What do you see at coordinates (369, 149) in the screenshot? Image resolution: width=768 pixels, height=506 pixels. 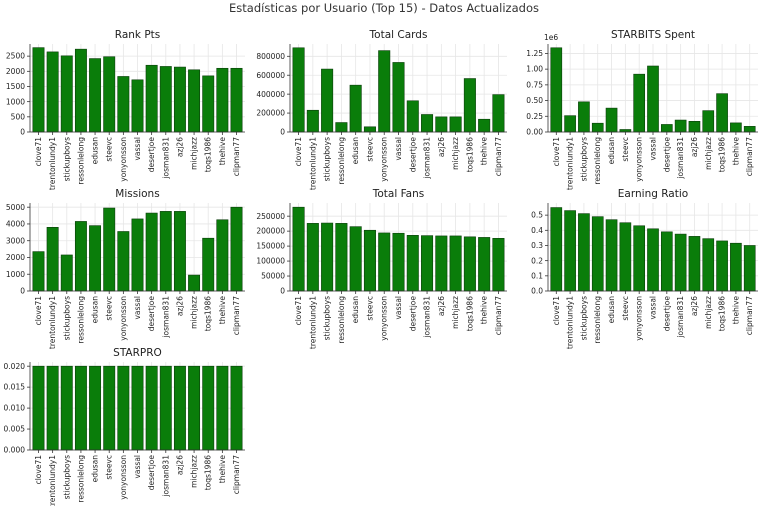 I see `x-tick-label: steevc` at bounding box center [369, 149].